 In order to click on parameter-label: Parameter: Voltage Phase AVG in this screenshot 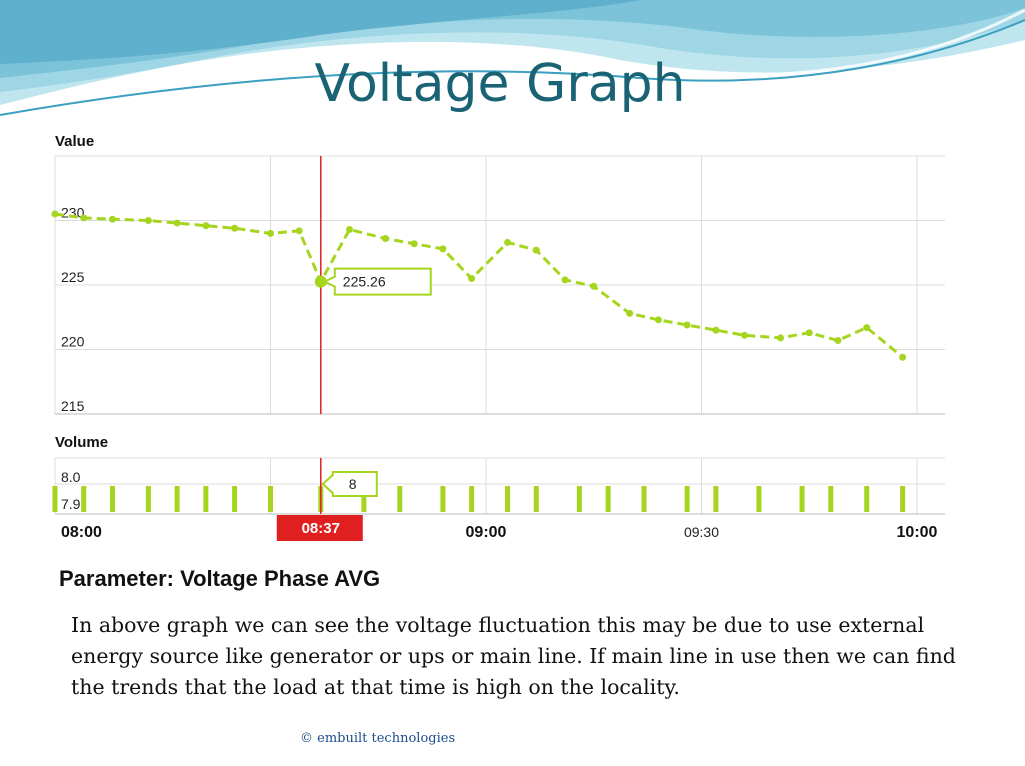, I will do `click(219, 578)`.